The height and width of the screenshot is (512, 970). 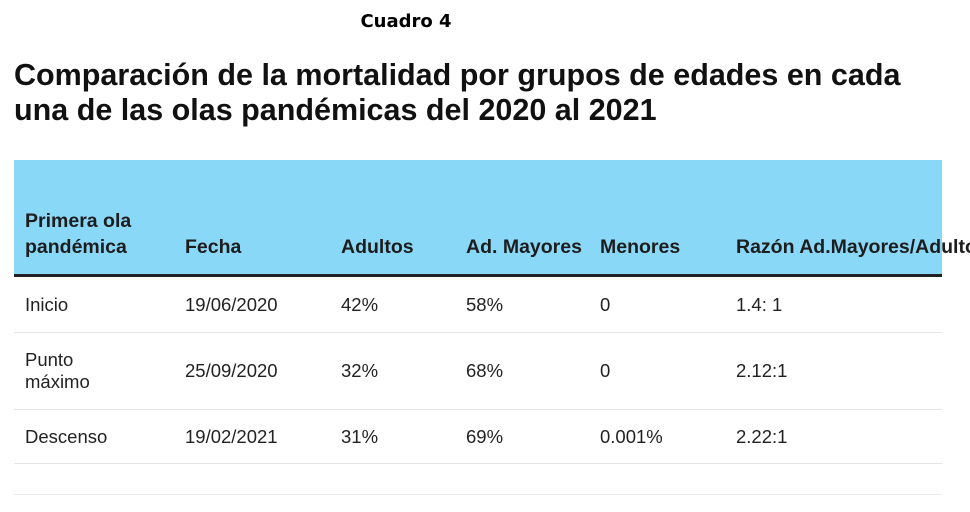 I want to click on table-row: Punto máximo 25/09/2020 32% 68% 0 2.12:1, so click(x=478, y=371).